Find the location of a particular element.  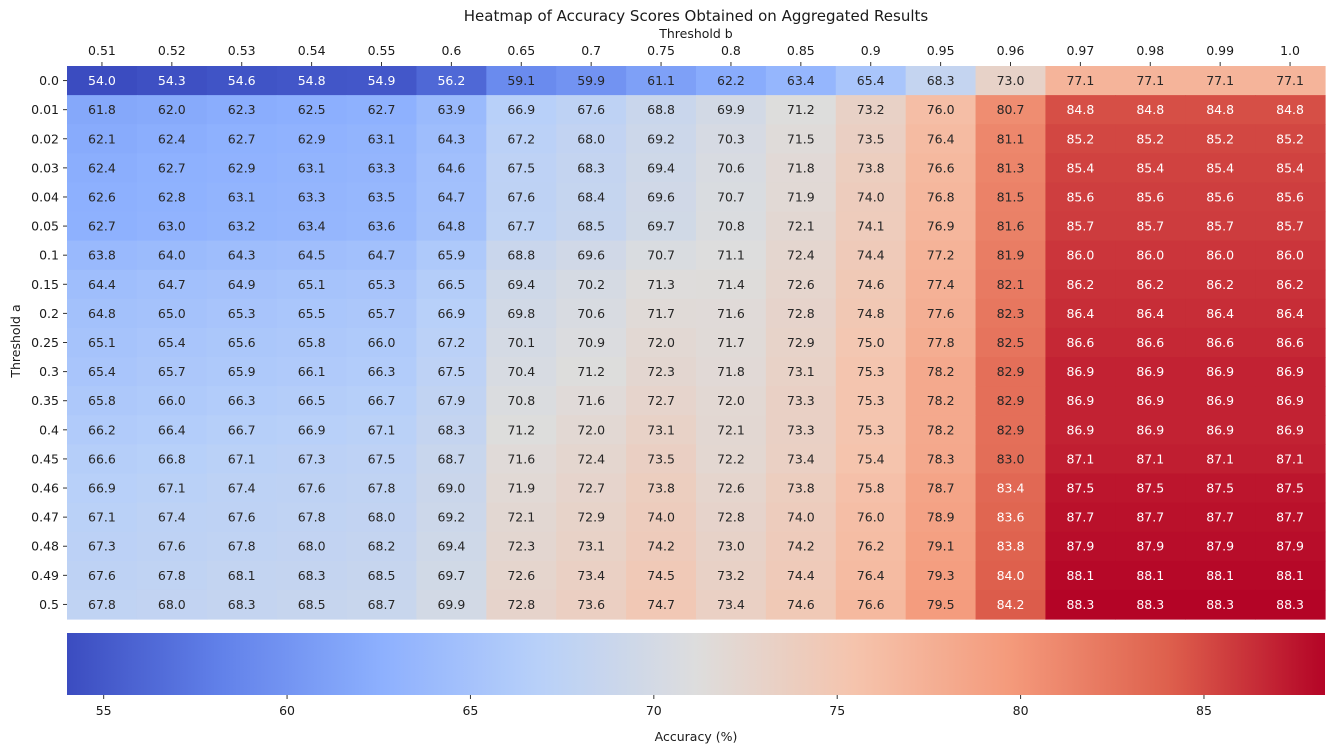

cell-value-label: 69.7 is located at coordinates (451, 575).